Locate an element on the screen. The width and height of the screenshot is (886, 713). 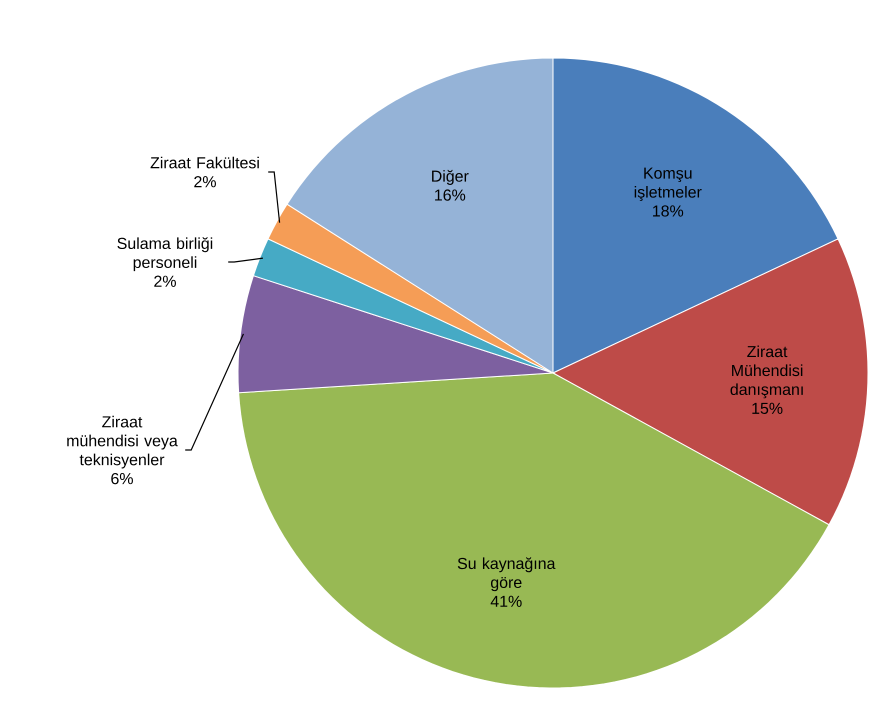
slice-label: Diğer is located at coordinates (450, 177).